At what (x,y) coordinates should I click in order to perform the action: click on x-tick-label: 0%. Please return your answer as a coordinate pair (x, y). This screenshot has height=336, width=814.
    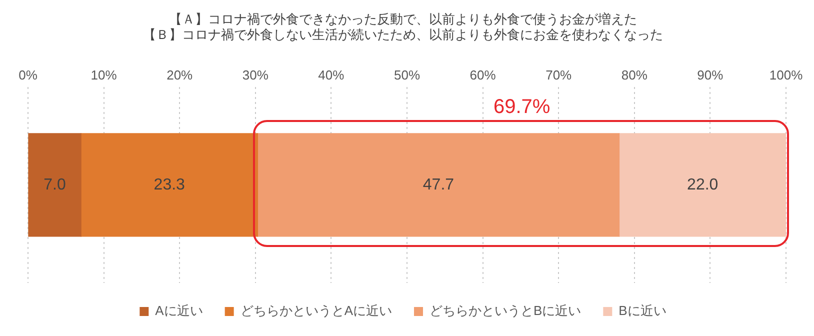
    Looking at the image, I should click on (28, 75).